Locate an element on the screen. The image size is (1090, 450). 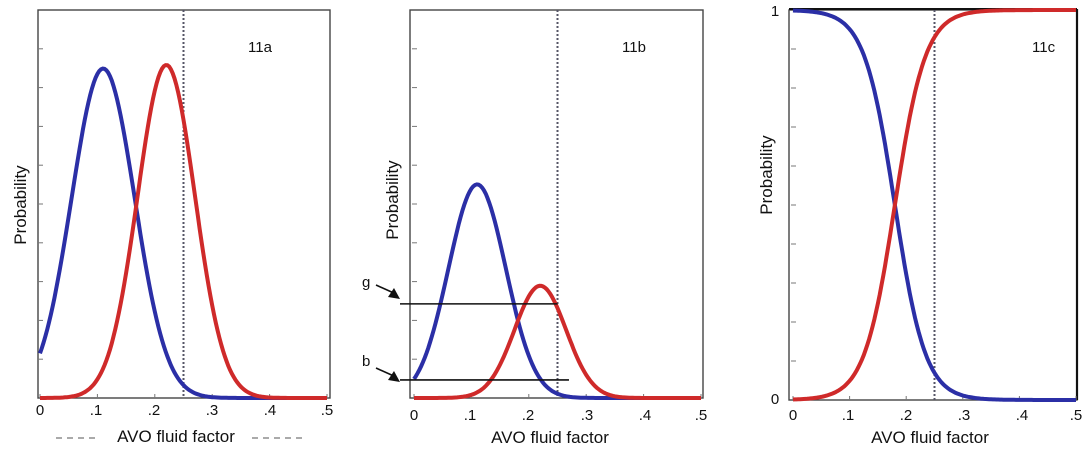
y-axis-label-11b: Probability is located at coordinates (392, 200).